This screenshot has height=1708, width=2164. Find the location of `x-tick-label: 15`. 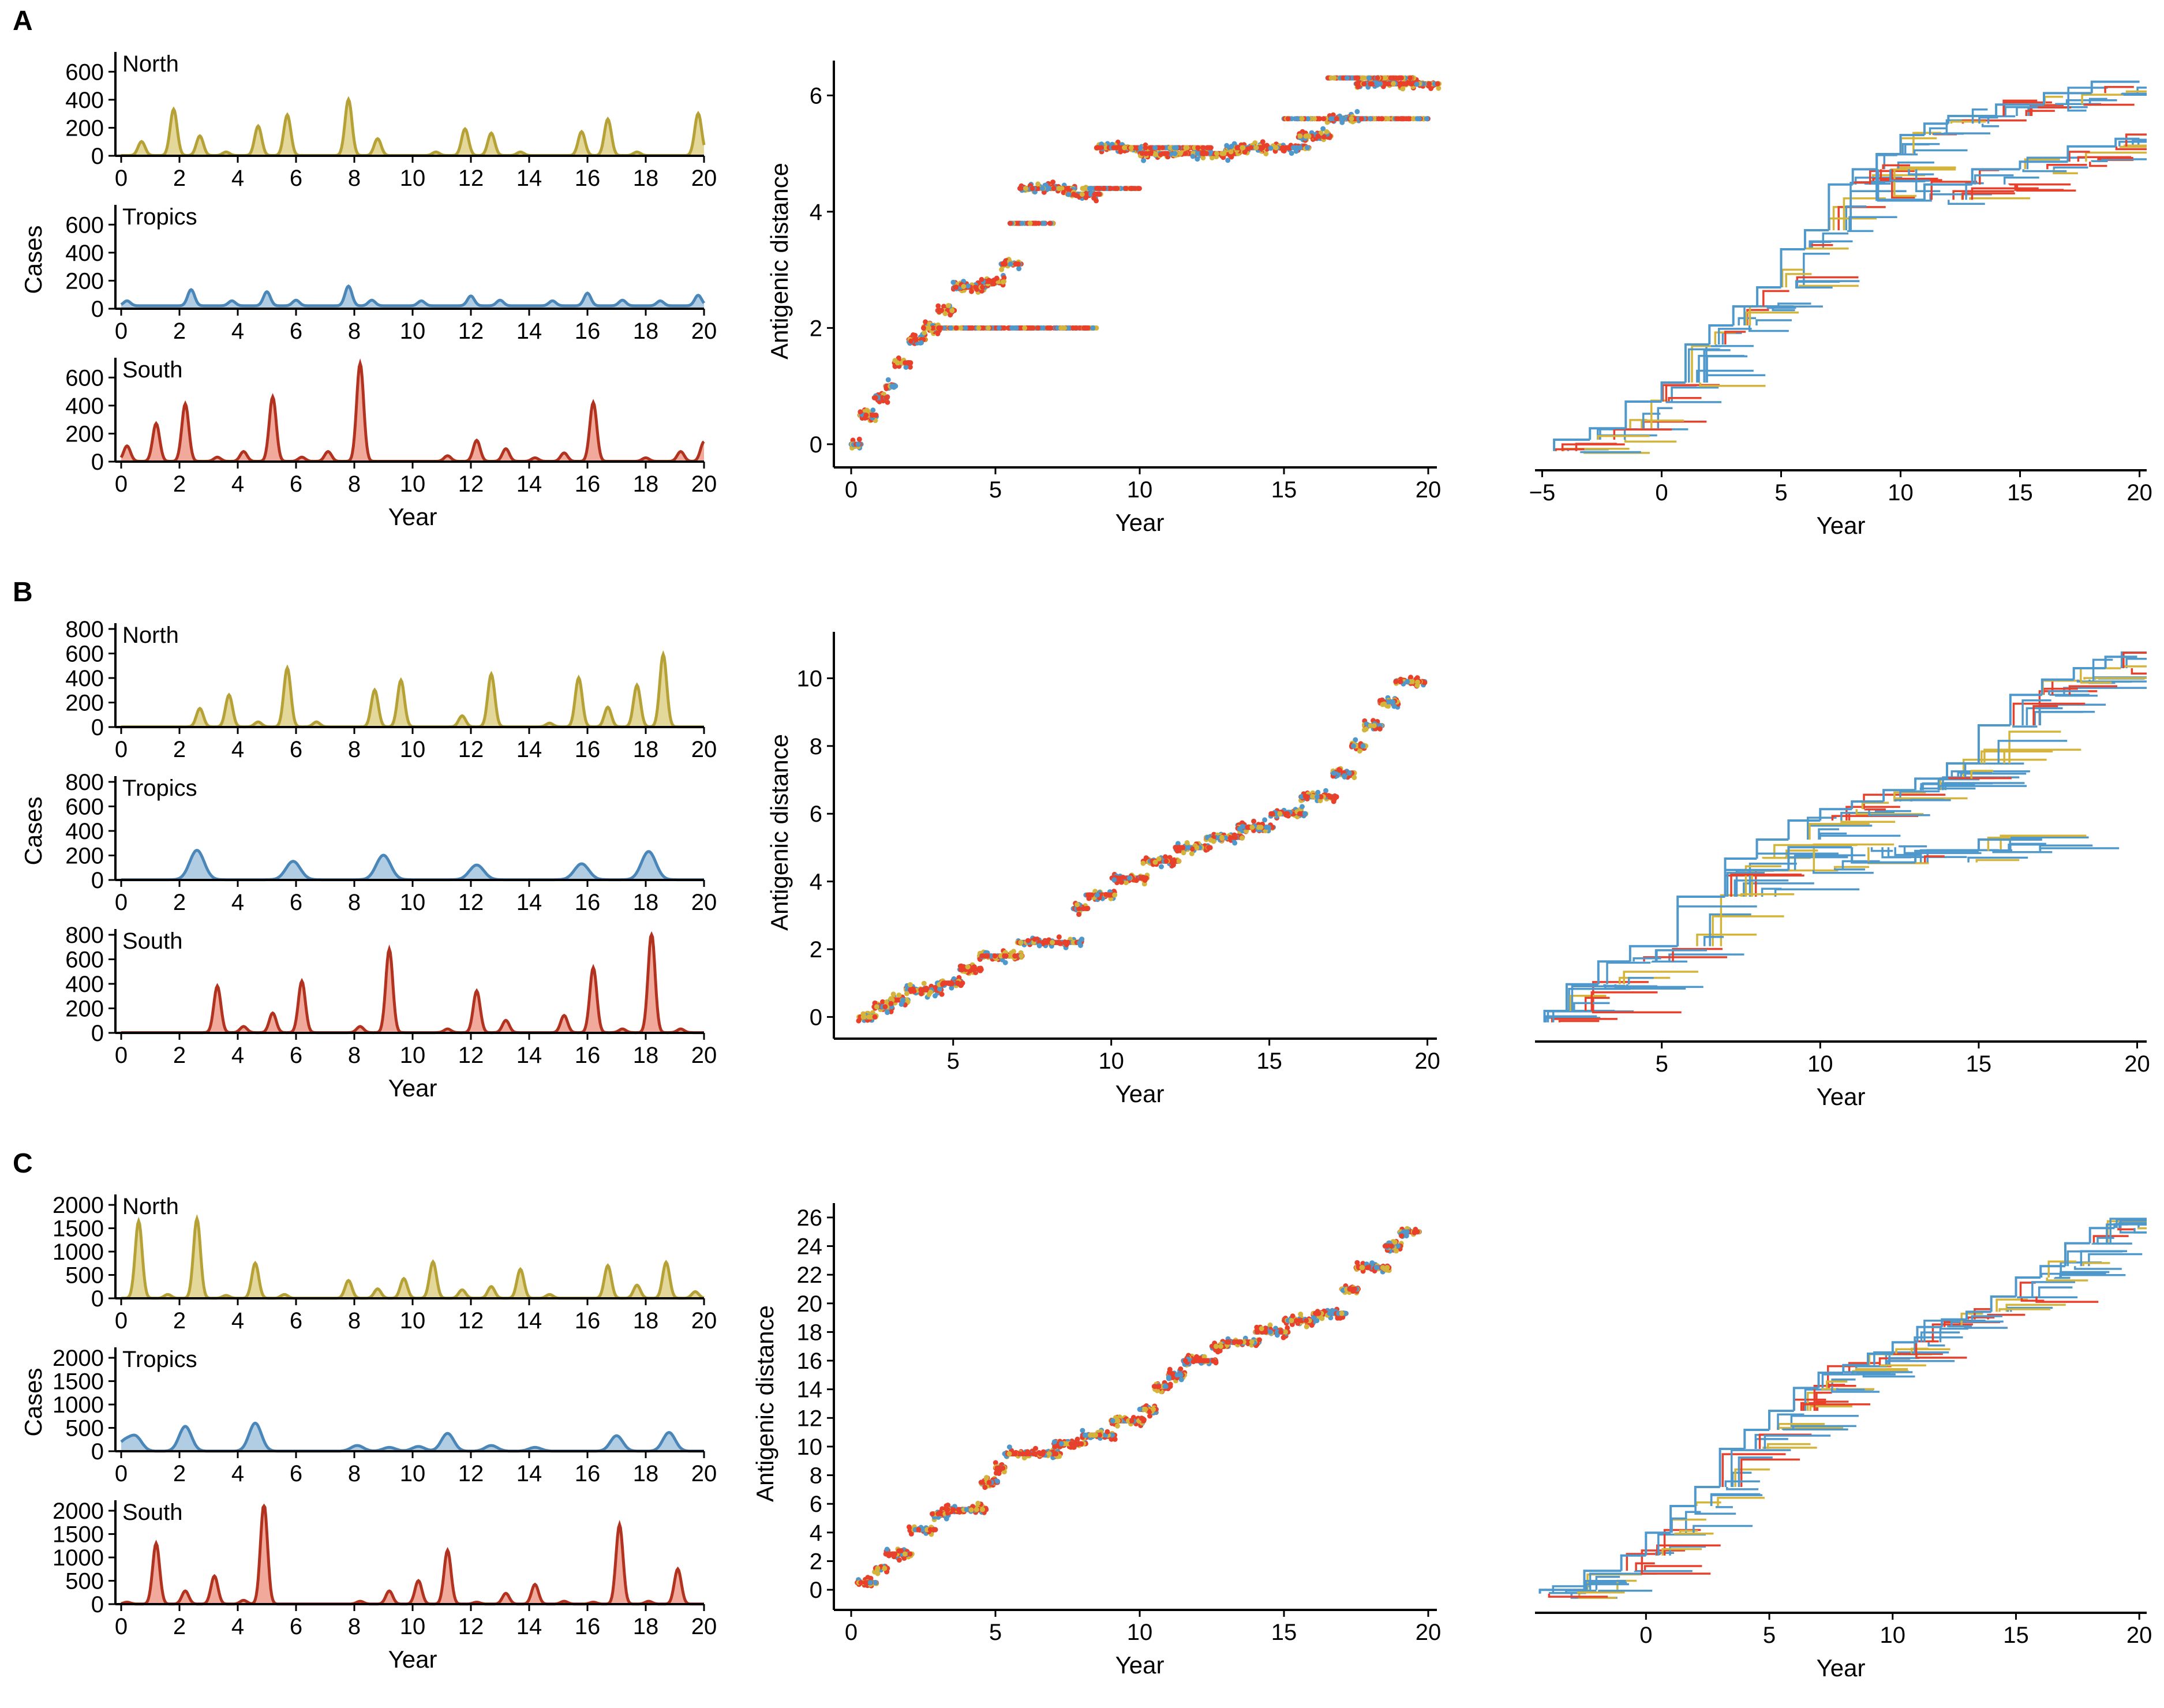

x-tick-label: 15 is located at coordinates (1284, 490).